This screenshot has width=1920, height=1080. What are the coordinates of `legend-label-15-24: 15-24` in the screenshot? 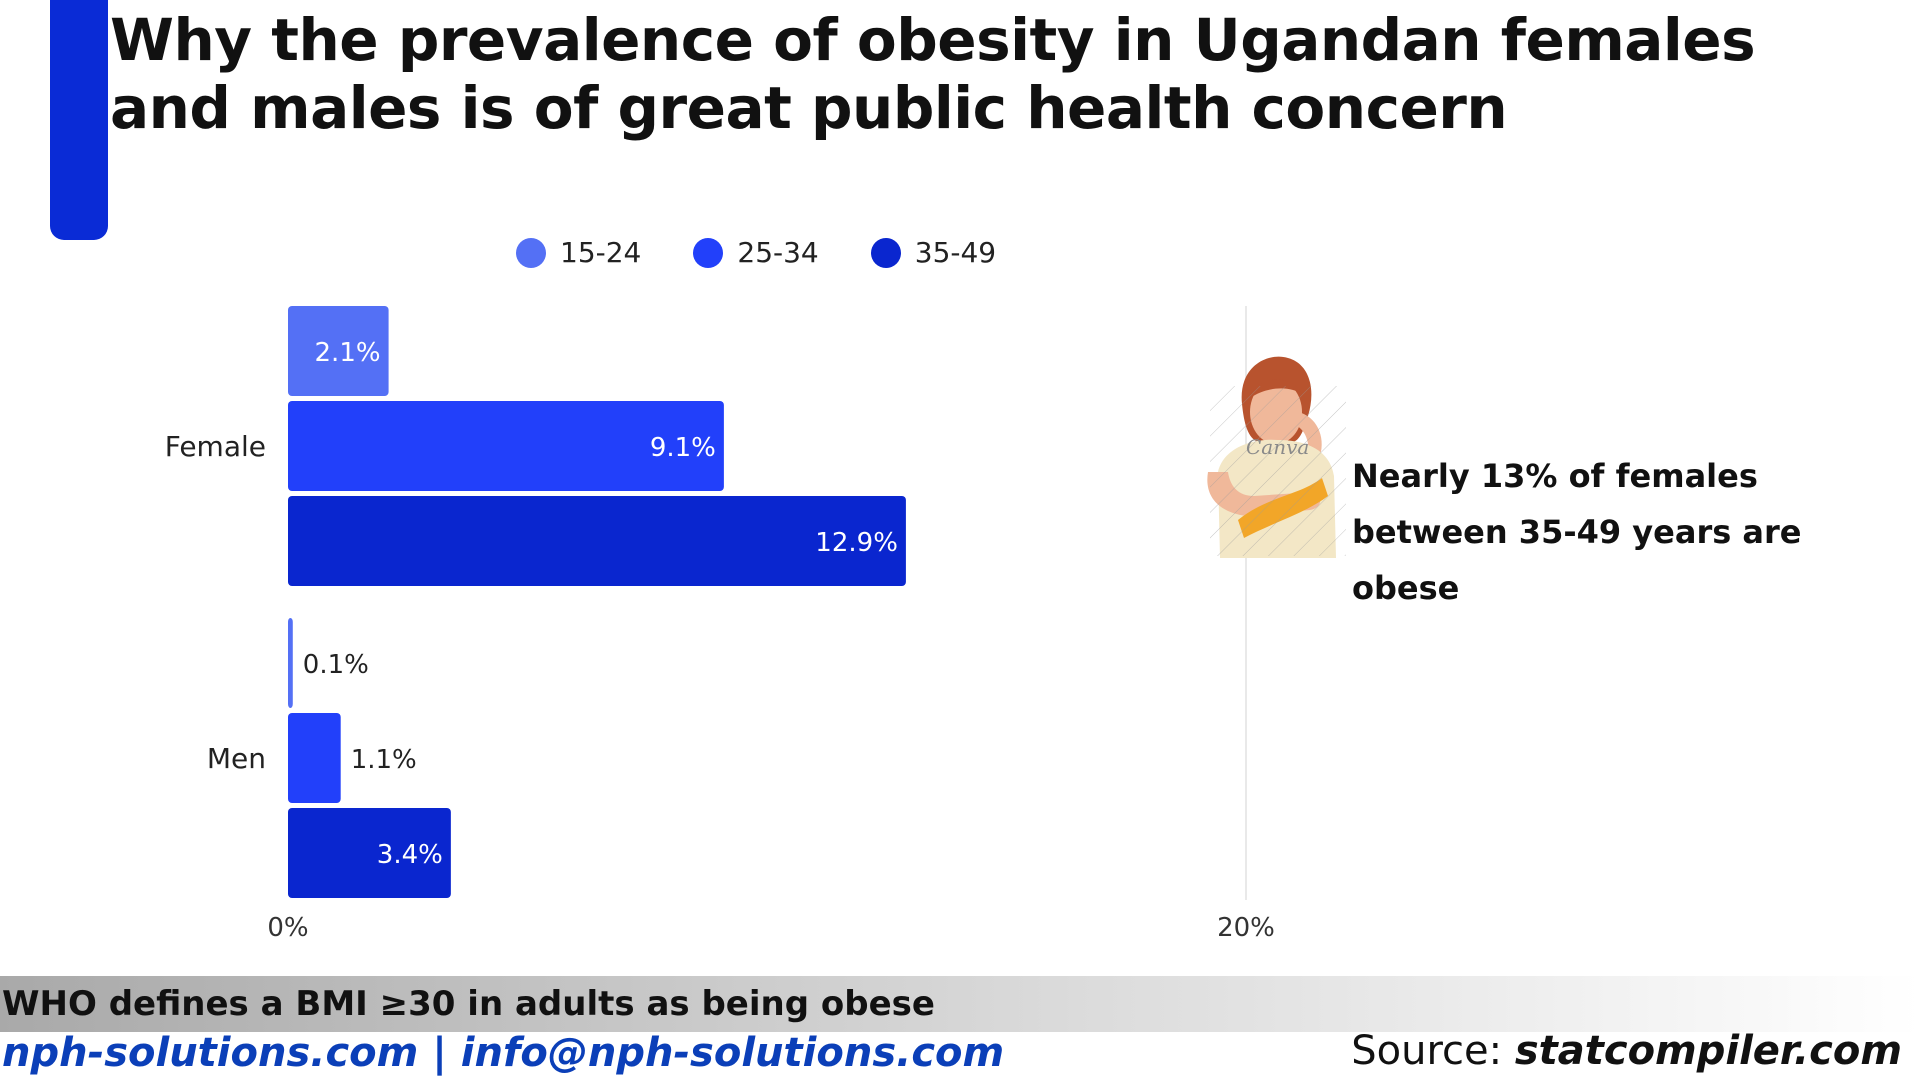 It's located at (601, 252).